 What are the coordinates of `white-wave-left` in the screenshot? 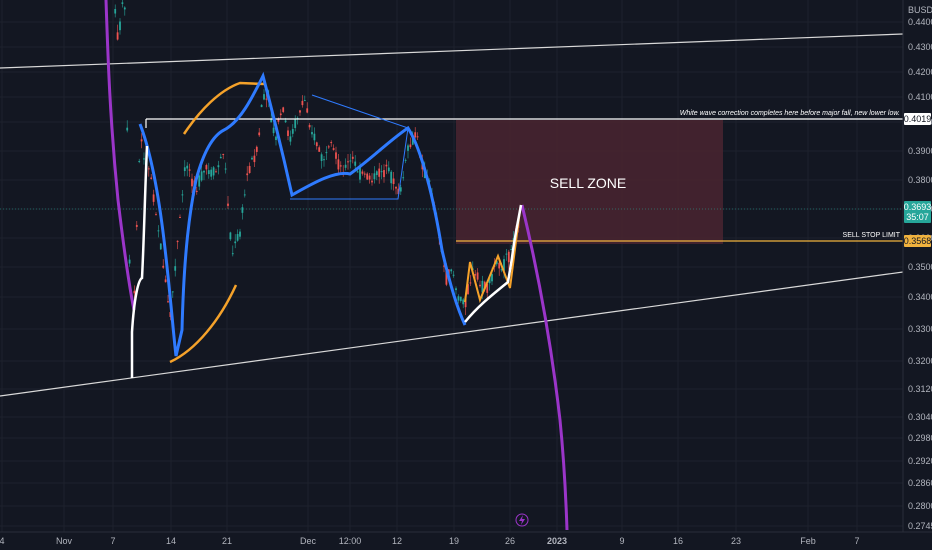 It's located at (139, 261).